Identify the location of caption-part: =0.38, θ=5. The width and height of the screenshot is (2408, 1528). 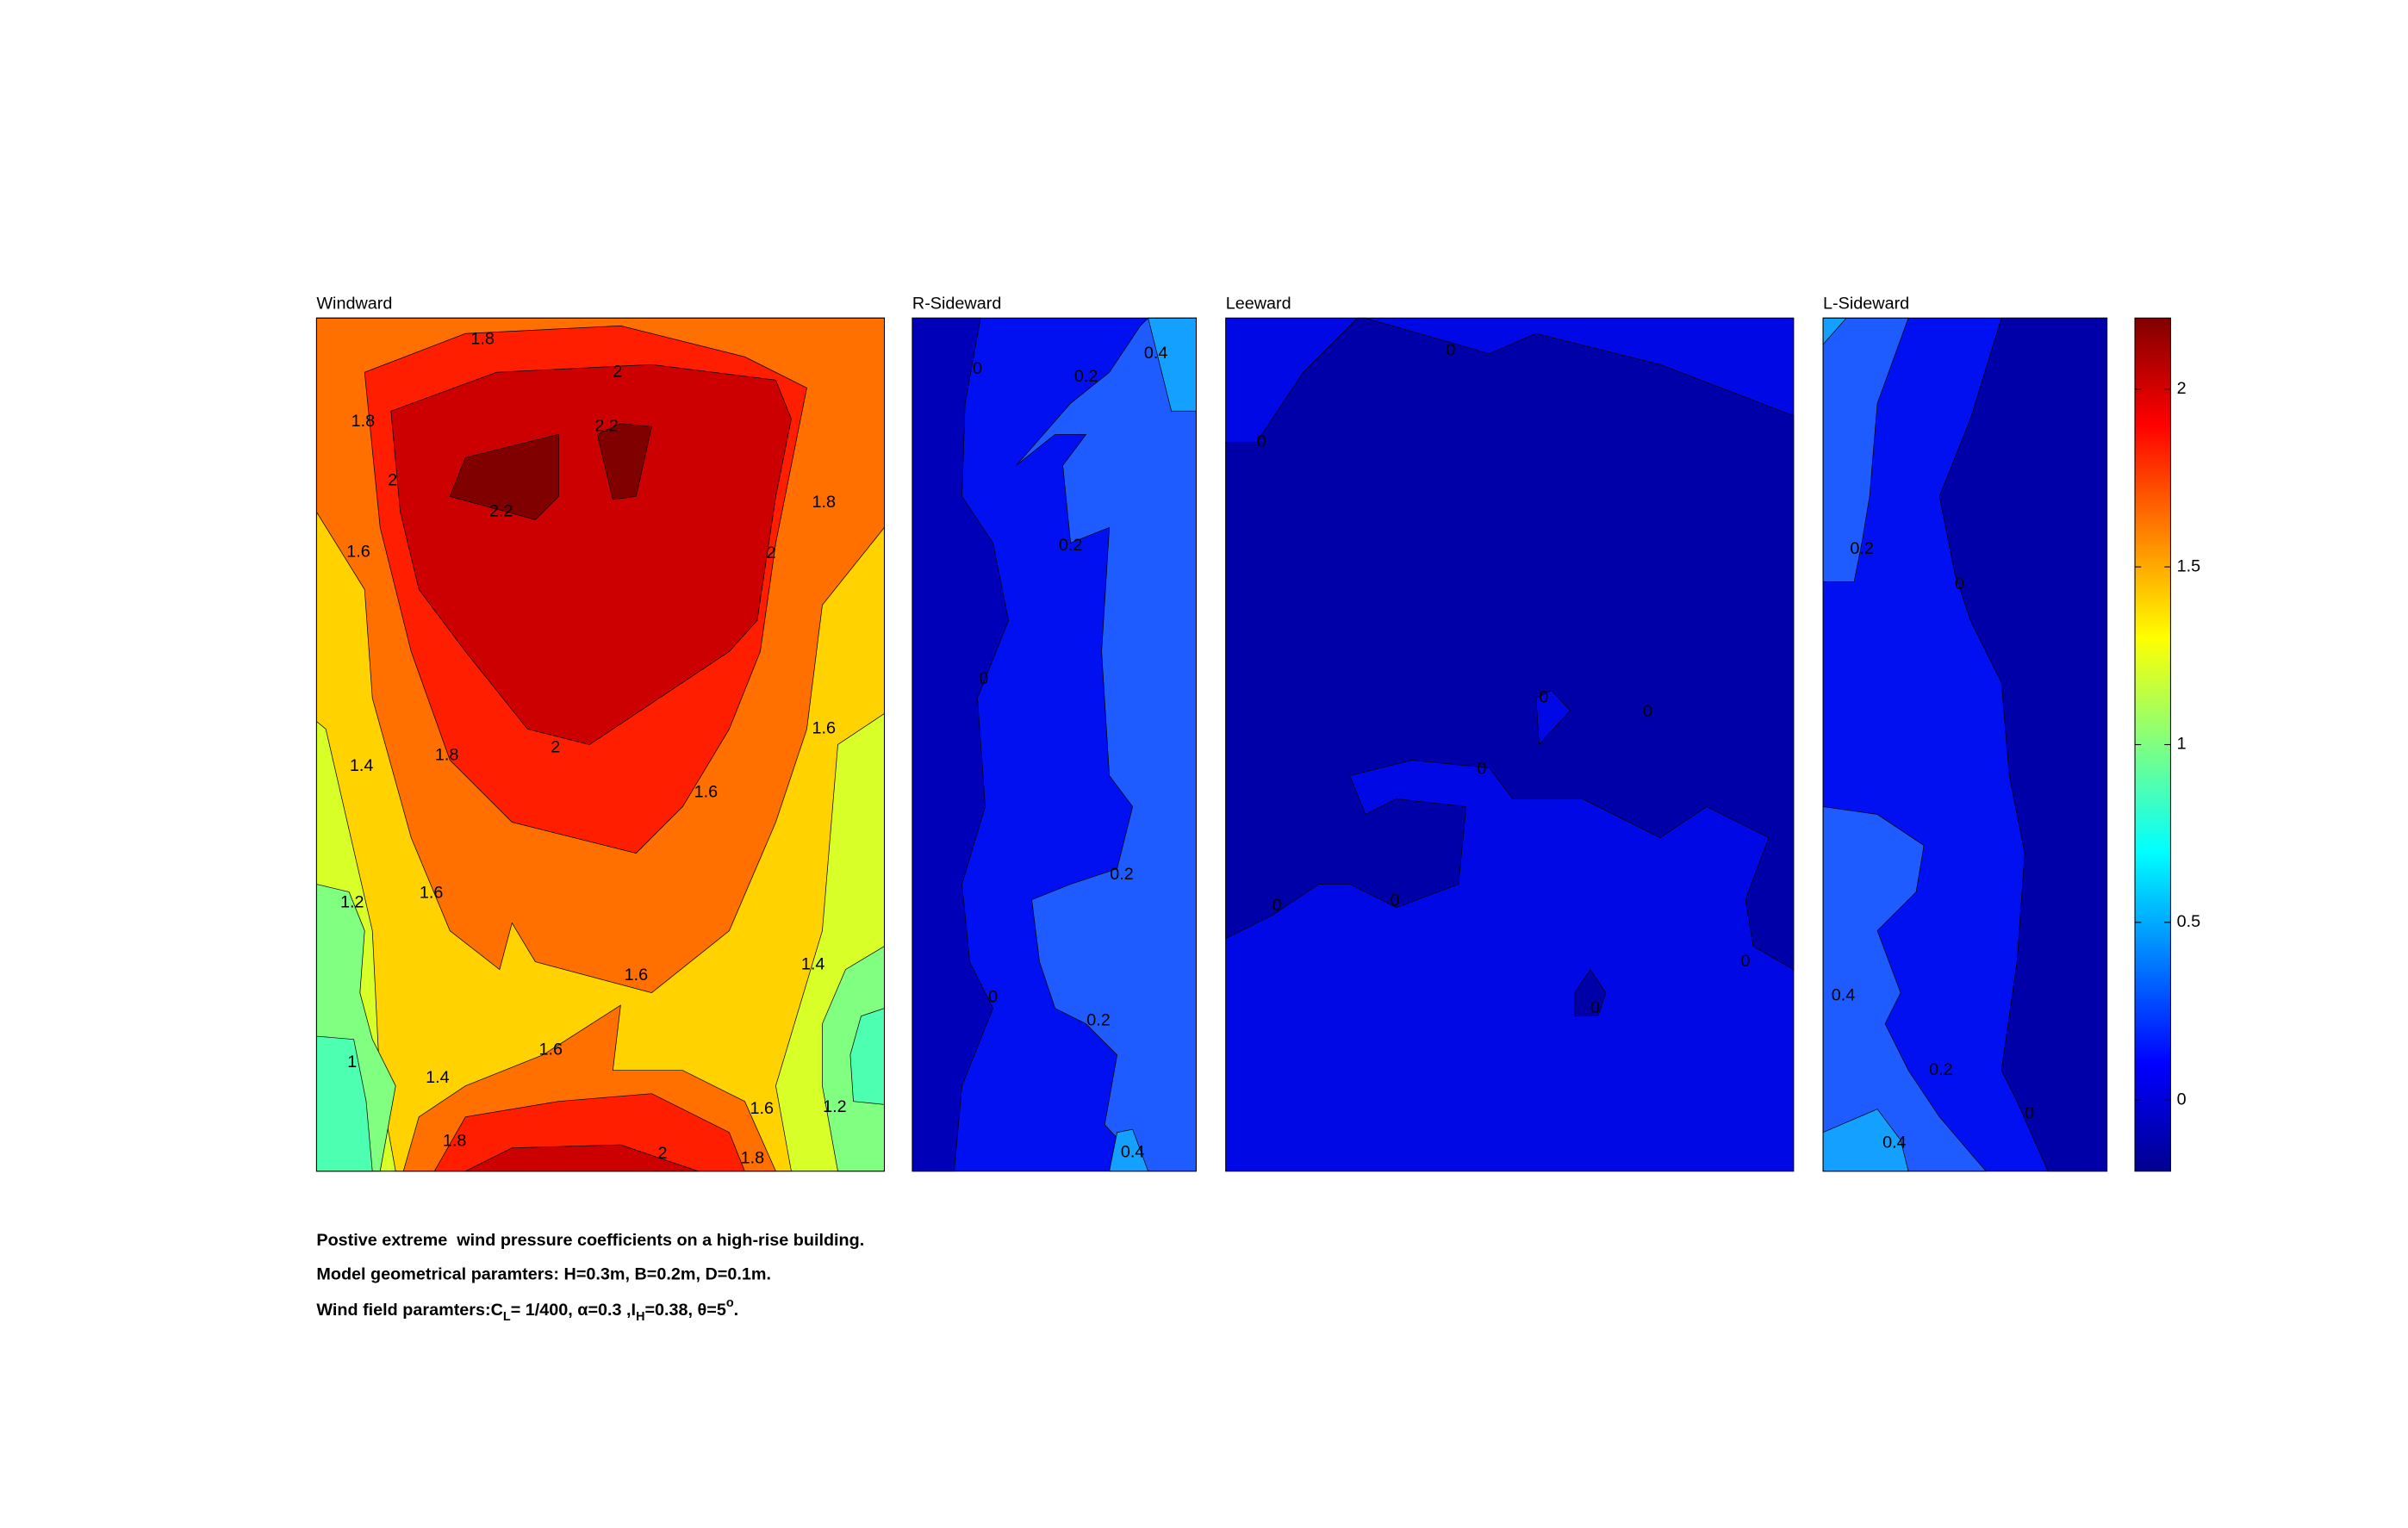
(685, 1310).